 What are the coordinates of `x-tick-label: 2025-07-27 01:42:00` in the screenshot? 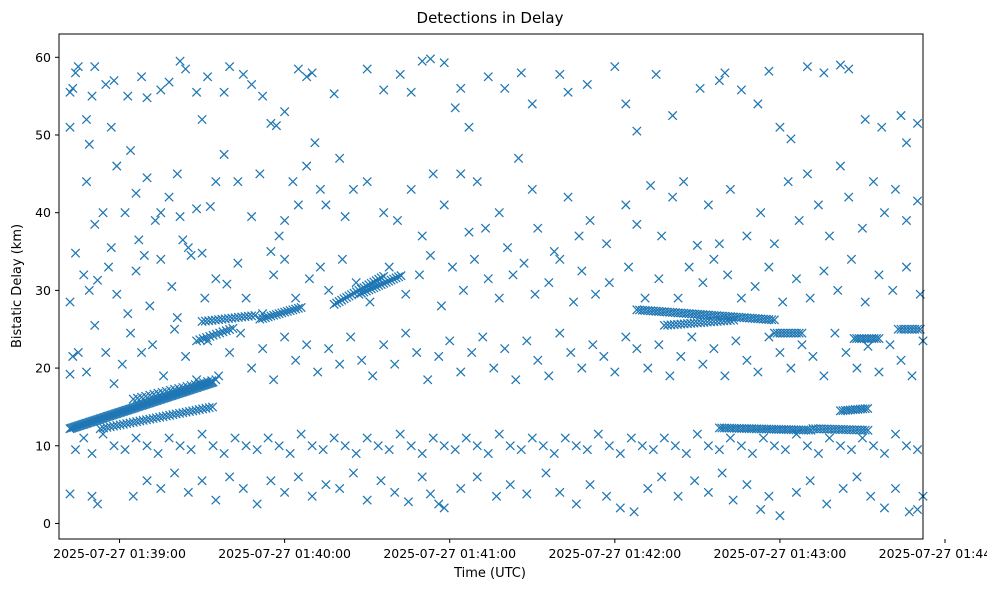 It's located at (614, 553).